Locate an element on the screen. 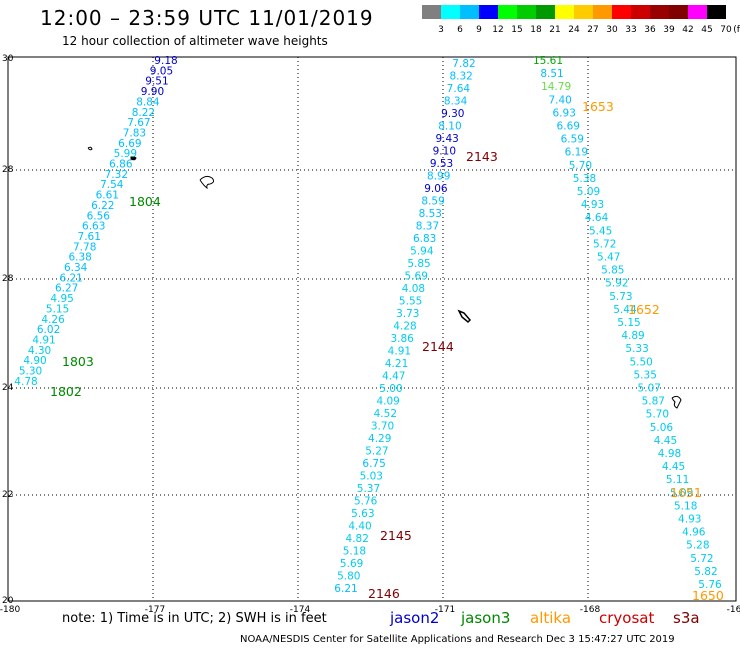  scale-label: 42 is located at coordinates (688, 30).